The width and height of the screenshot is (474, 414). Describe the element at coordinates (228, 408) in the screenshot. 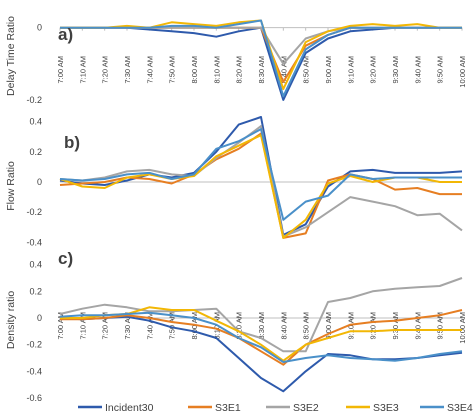

I see `legend-entry: S3E1` at that location.